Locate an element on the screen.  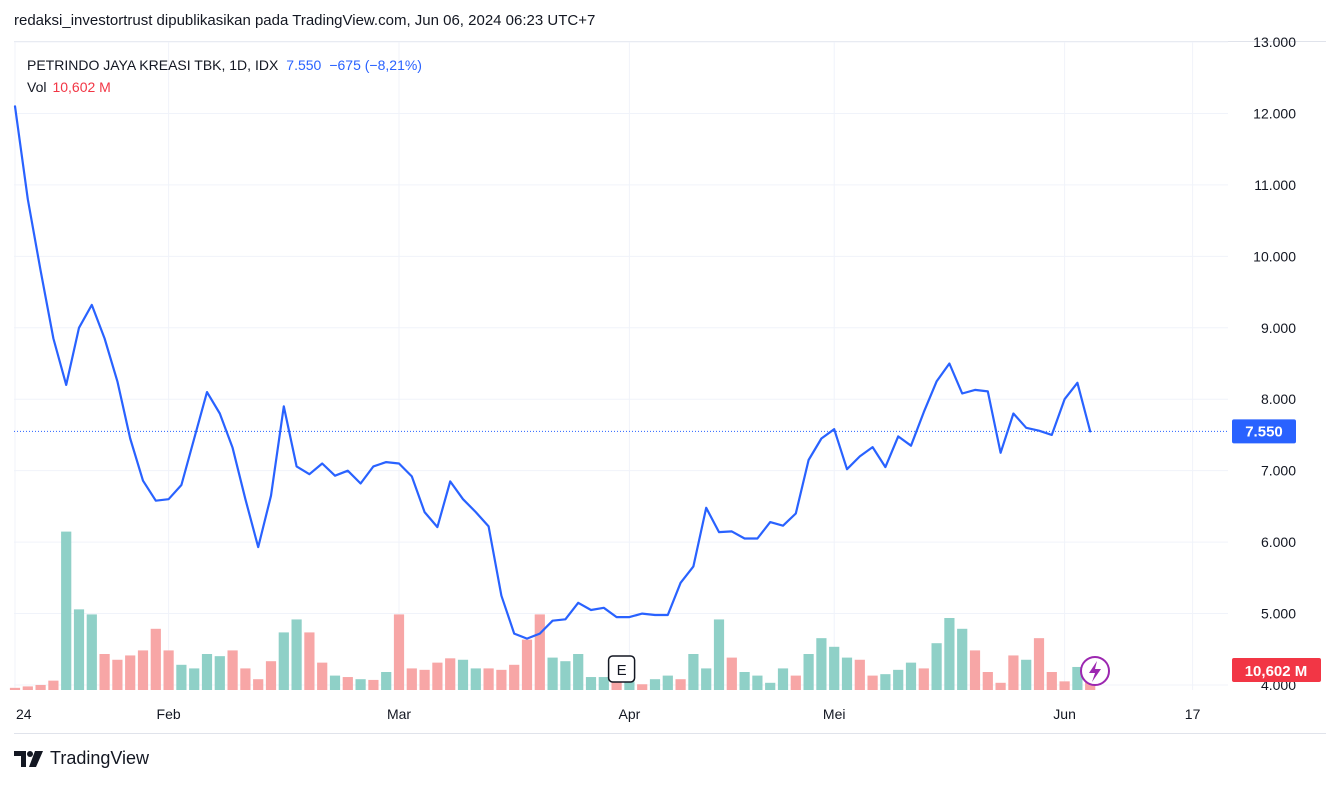
y-tick-label: 6.000 is located at coordinates (1278, 542).